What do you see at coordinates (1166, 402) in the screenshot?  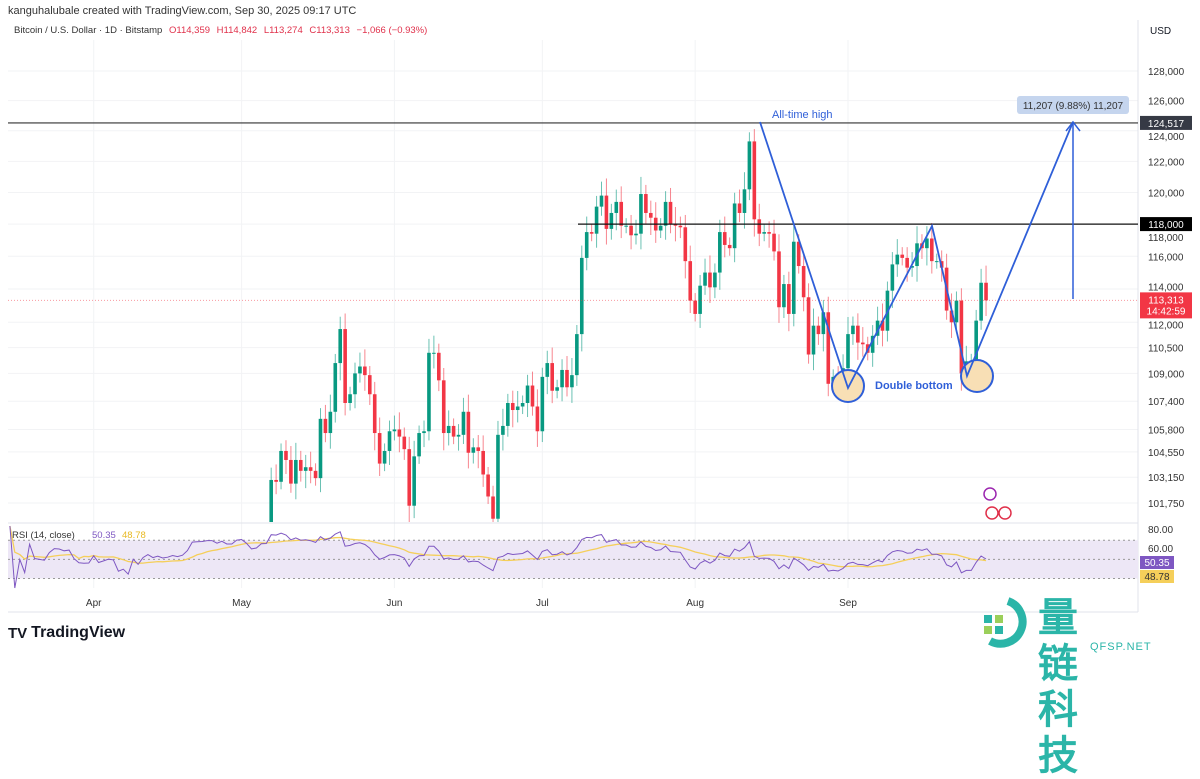 I see `y-tick-label: 107,400` at bounding box center [1166, 402].